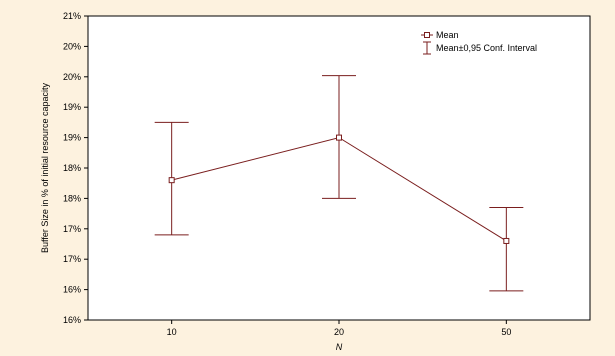 This screenshot has height=356, width=615. I want to click on legend-mean-marker, so click(427, 35).